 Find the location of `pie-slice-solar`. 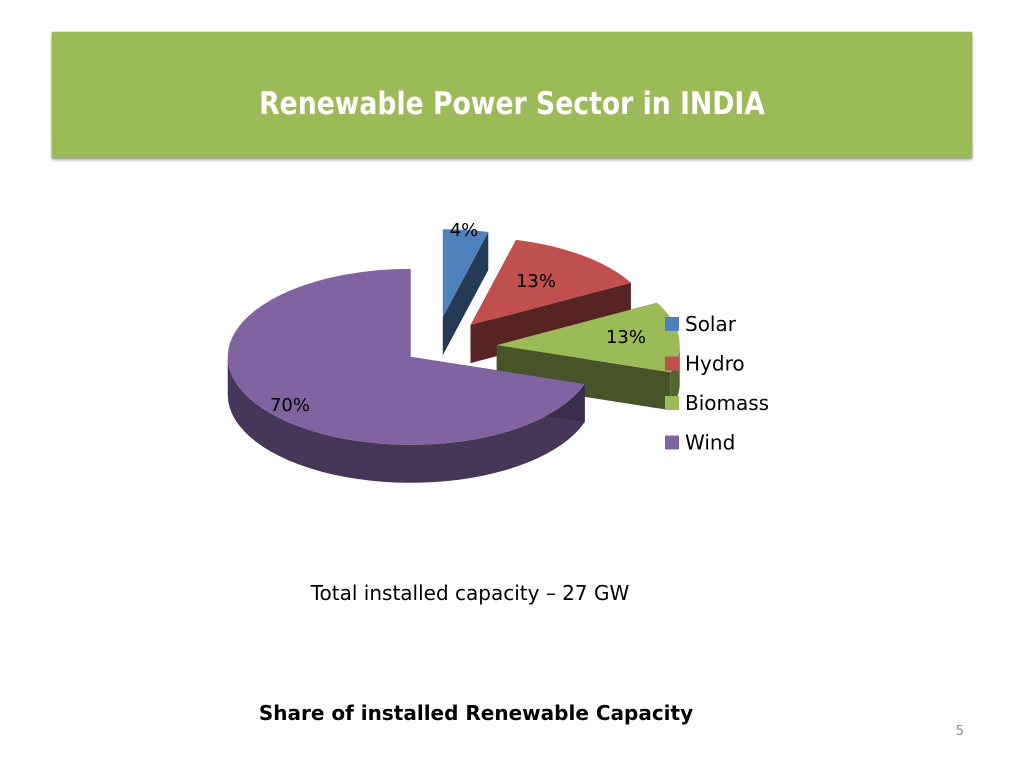

pie-slice-solar is located at coordinates (465, 292).